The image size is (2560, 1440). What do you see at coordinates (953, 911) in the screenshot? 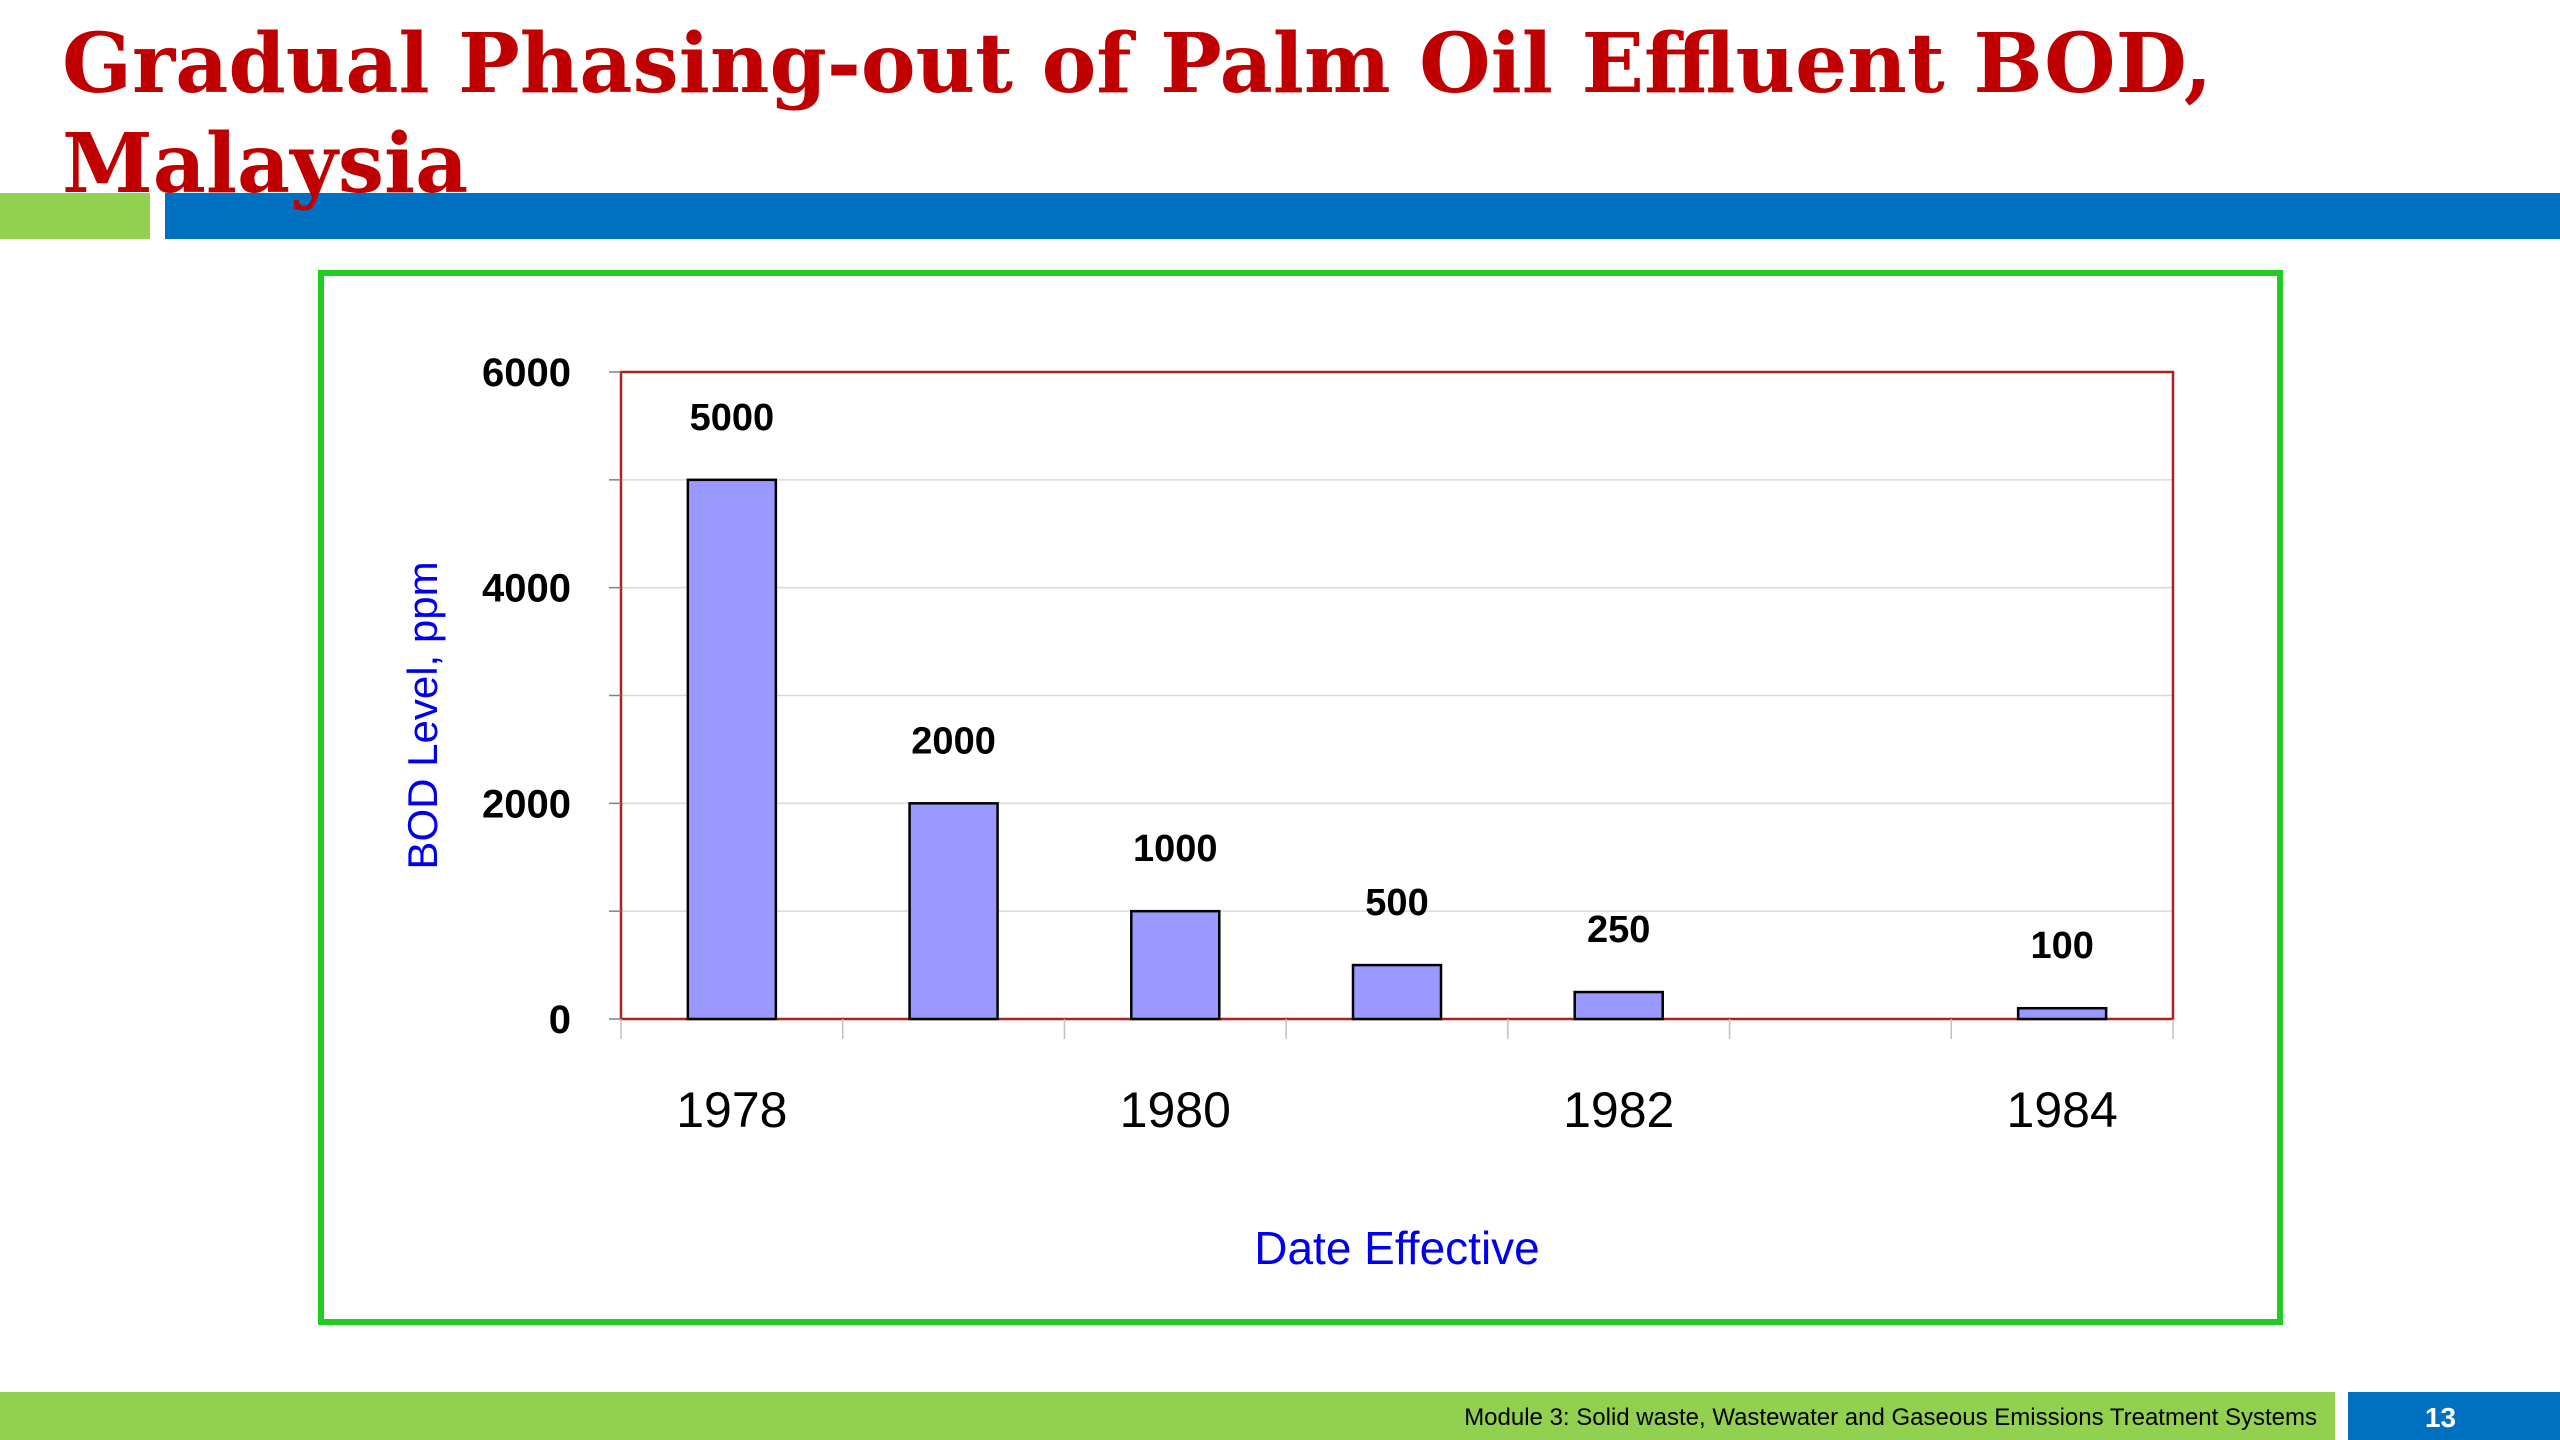
I see `bar-1979` at bounding box center [953, 911].